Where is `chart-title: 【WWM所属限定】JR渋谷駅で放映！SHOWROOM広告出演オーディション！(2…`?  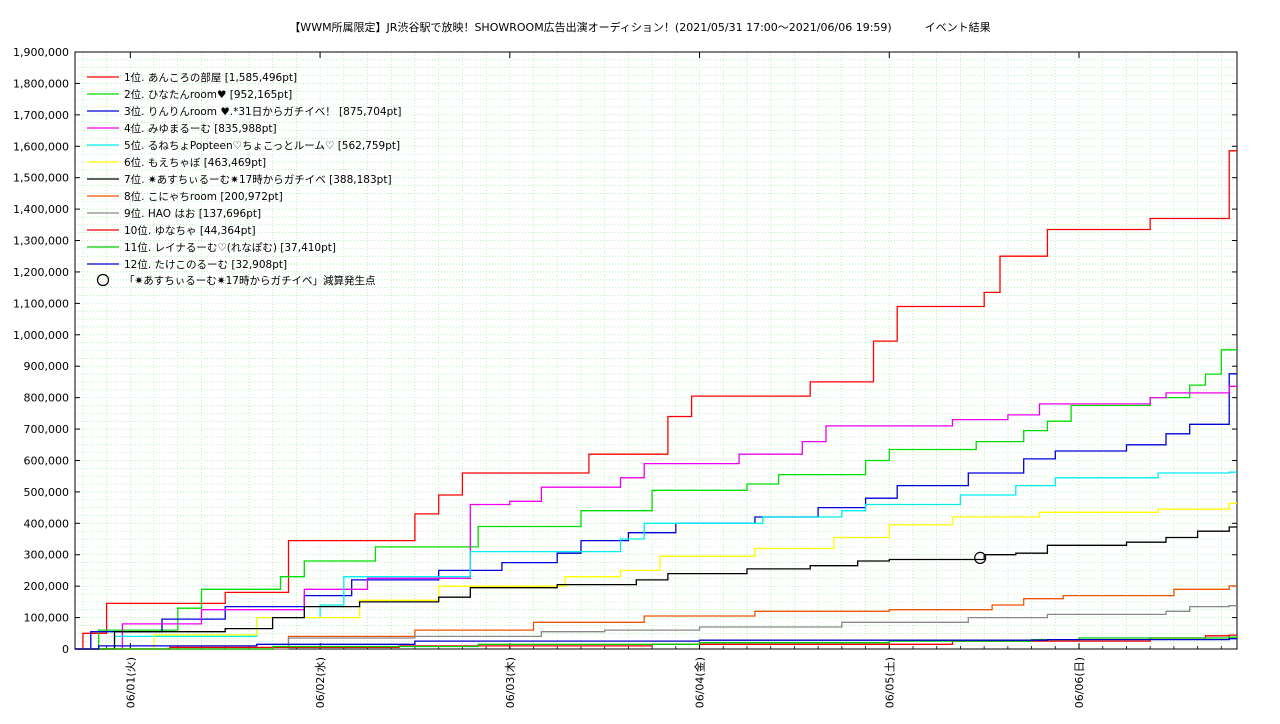
chart-title: 【WWM所属限定】JR渋谷駅で放映！SHOWROOM広告出演オーディション！(2… is located at coordinates (640, 27).